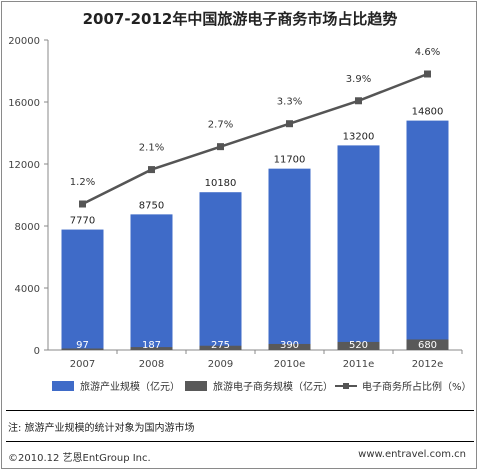 The image size is (480, 472). I want to click on x-tick-label: 2011e, so click(359, 364).